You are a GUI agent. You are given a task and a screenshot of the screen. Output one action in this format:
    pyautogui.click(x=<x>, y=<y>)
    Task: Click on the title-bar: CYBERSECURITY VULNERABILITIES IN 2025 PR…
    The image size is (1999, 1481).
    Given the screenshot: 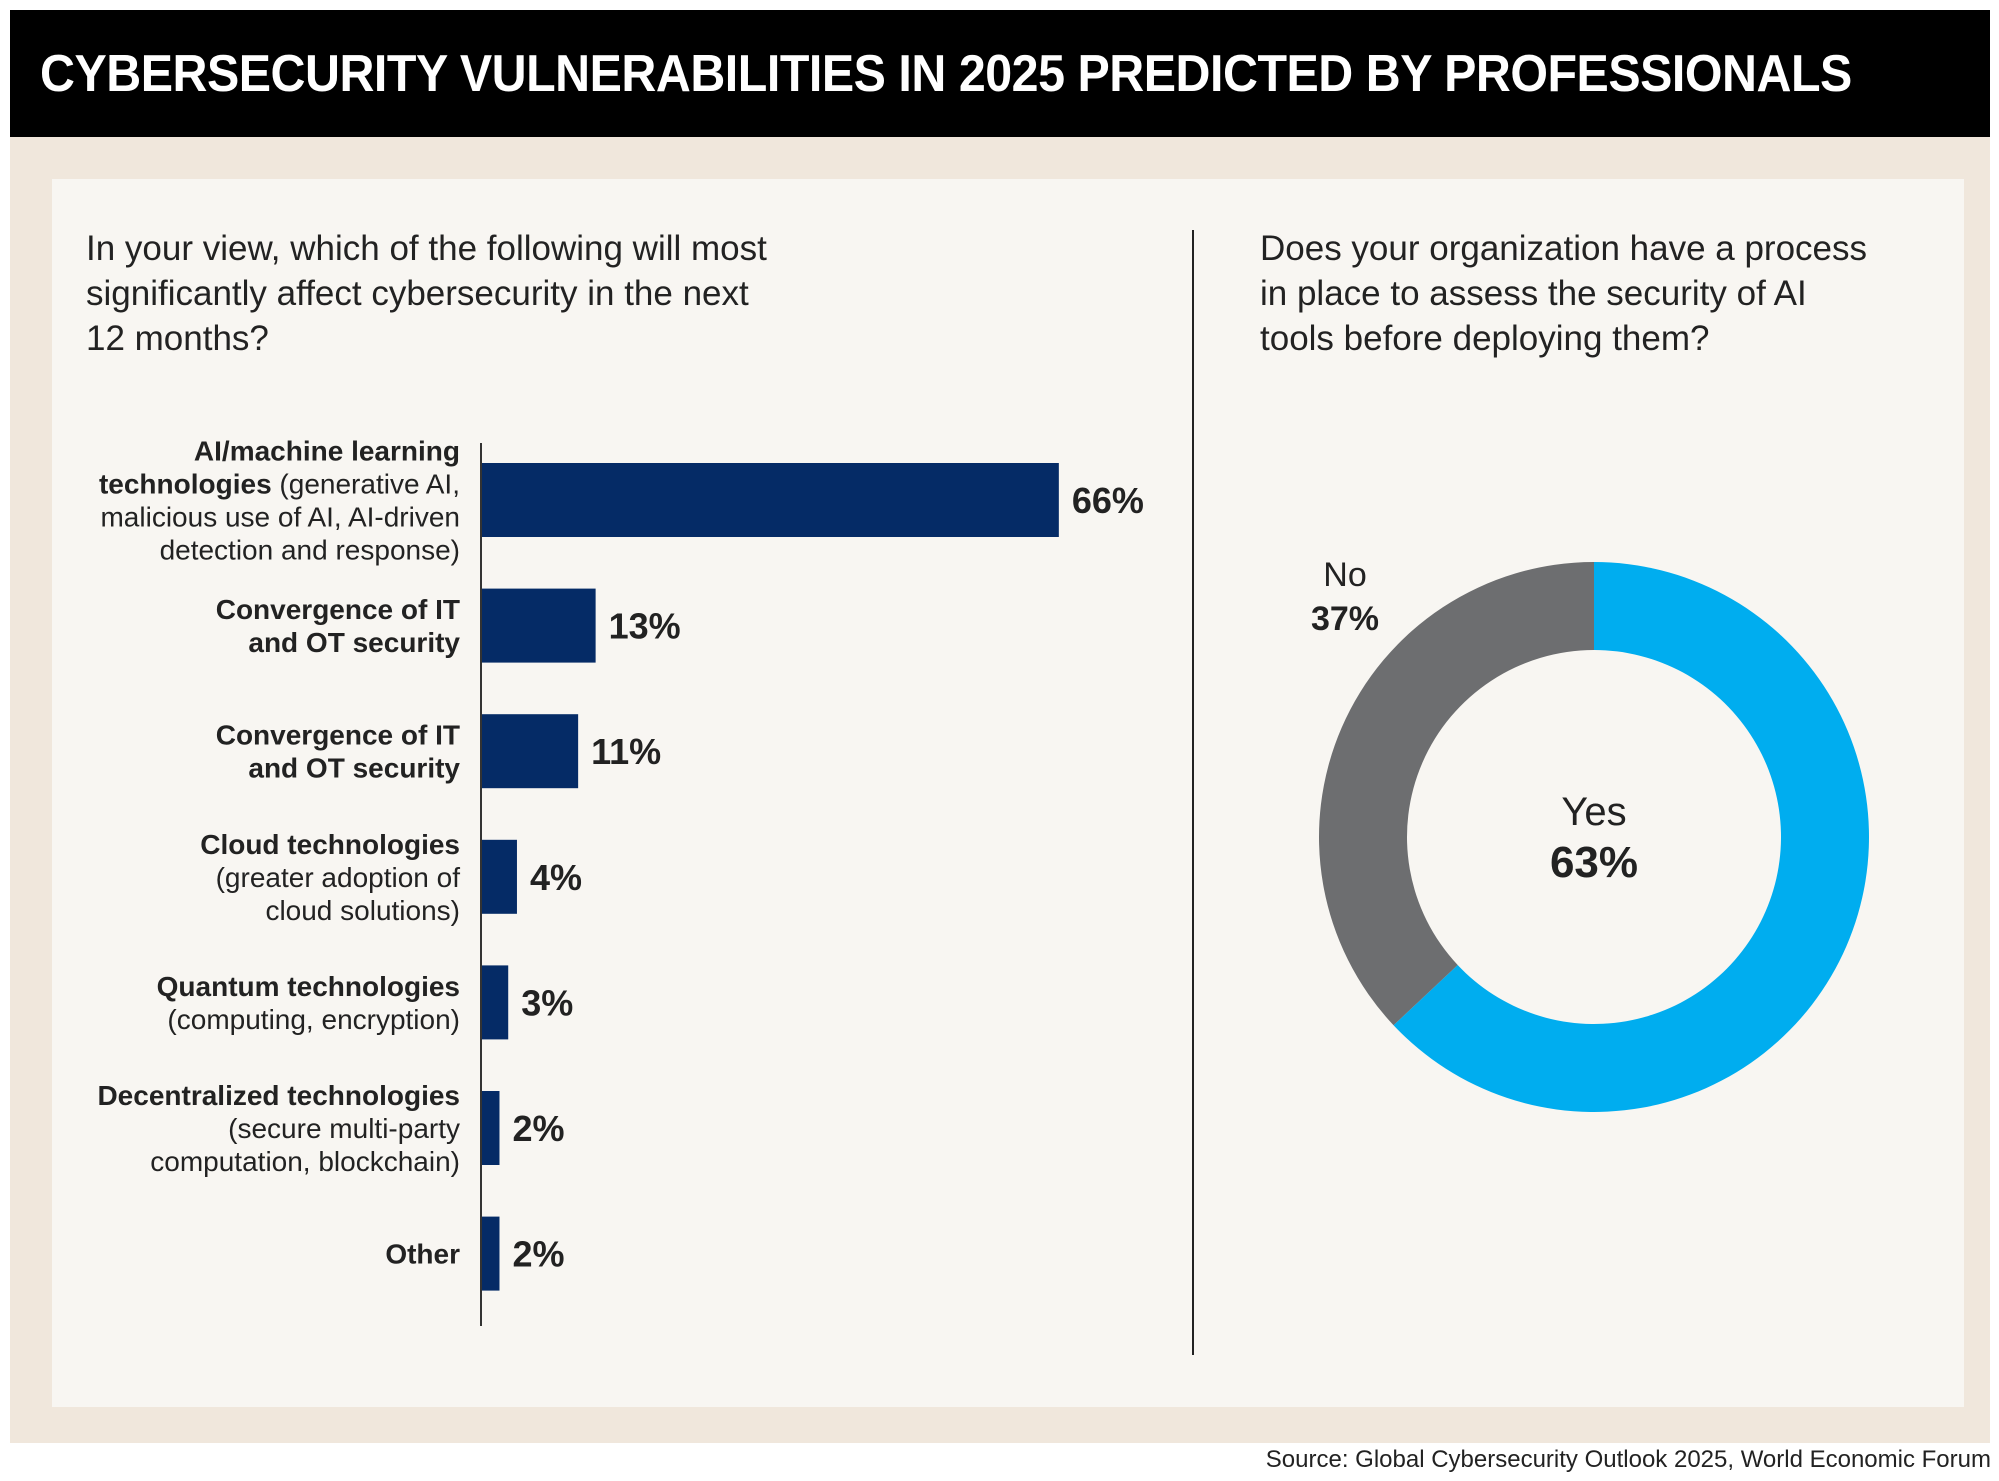 What is the action you would take?
    pyautogui.click(x=1000, y=73)
    